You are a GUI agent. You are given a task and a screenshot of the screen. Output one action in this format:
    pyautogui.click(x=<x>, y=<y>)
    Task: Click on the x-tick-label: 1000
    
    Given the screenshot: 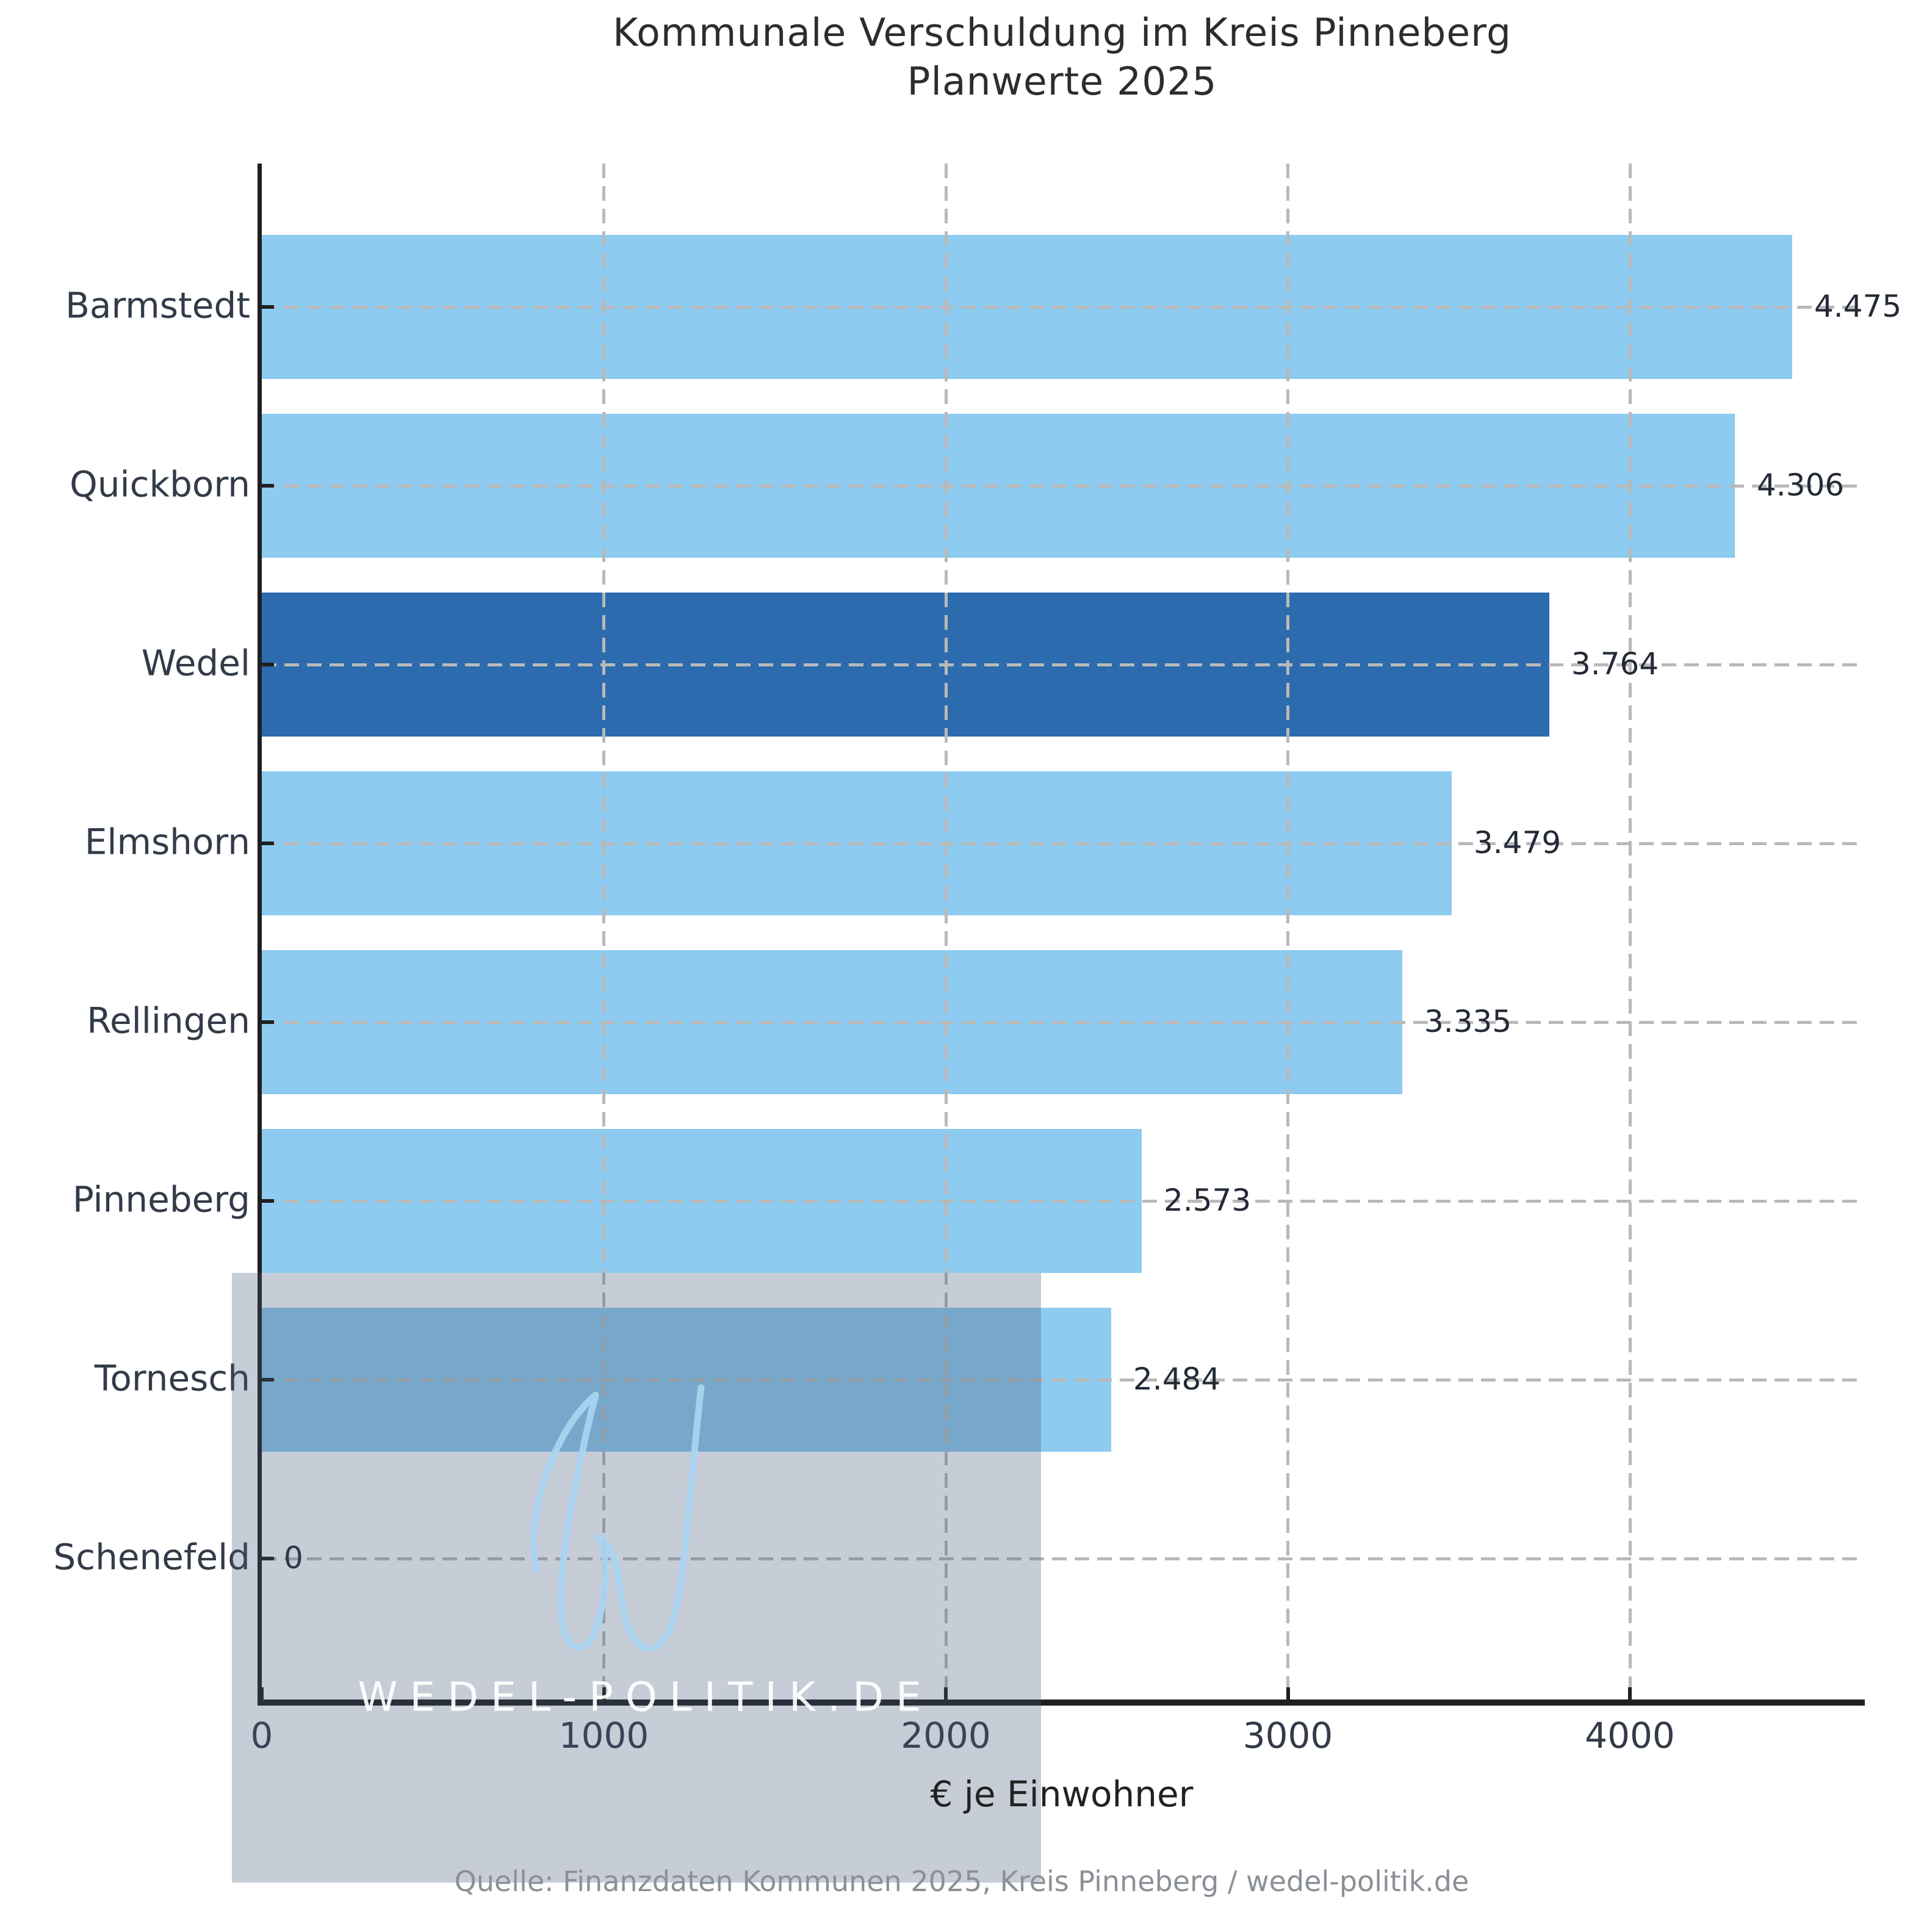 What is the action you would take?
    pyautogui.click(x=603, y=1735)
    